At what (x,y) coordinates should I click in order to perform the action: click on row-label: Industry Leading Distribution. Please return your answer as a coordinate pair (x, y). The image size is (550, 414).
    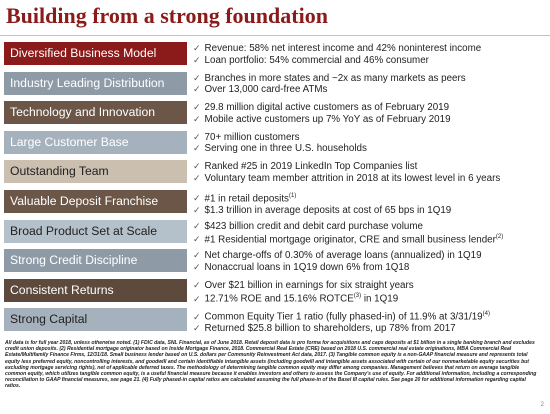
    Looking at the image, I should click on (95, 83).